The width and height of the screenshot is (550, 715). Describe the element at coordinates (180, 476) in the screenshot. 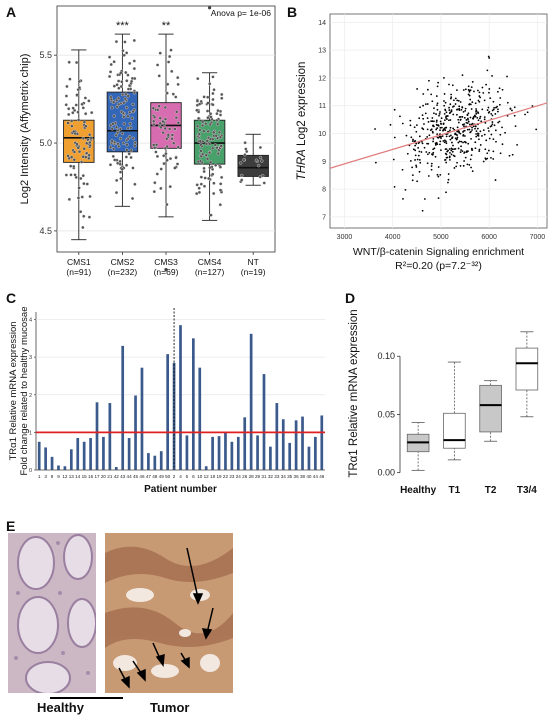

I see `chart-c-category-label: 4` at that location.